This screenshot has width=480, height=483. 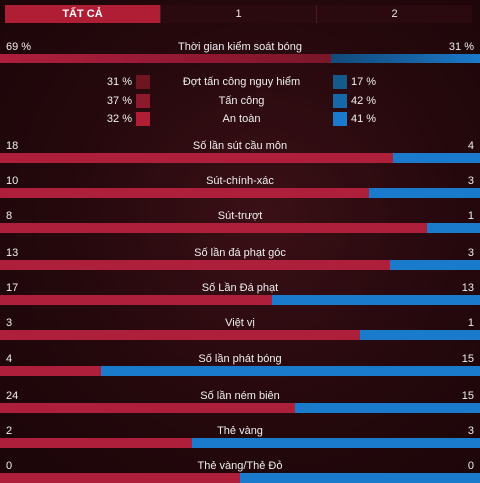 What do you see at coordinates (240, 323) in the screenshot?
I see `stat-label: Việt vị` at bounding box center [240, 323].